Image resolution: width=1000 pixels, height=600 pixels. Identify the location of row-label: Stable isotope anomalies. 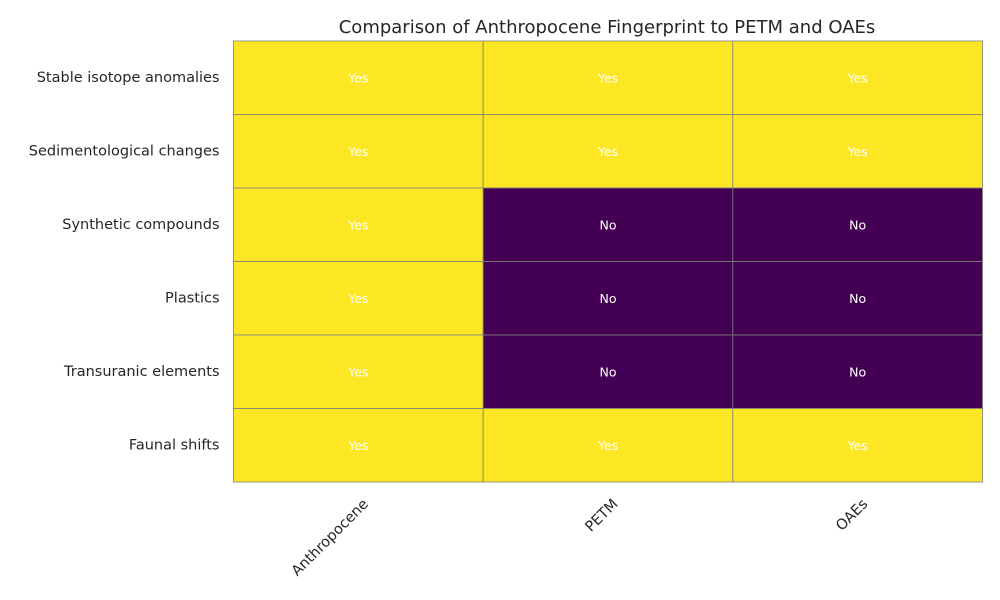
(128, 78).